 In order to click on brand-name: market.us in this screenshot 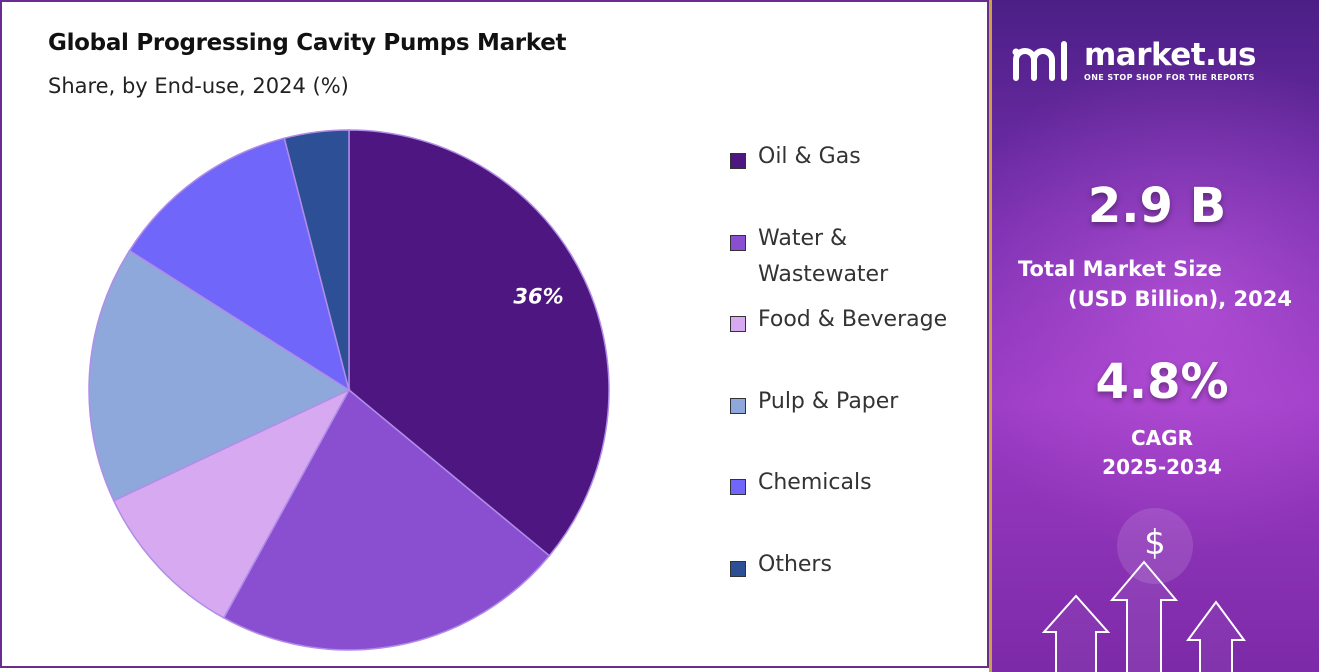, I will do `click(1170, 54)`.